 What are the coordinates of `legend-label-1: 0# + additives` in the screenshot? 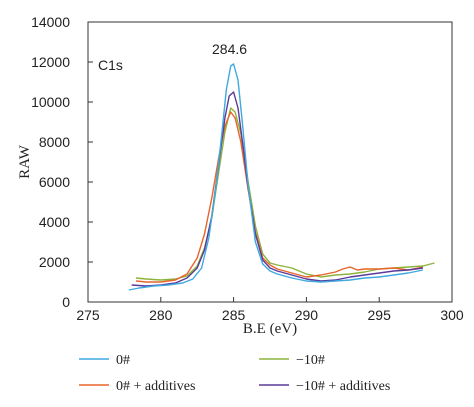 It's located at (155, 386).